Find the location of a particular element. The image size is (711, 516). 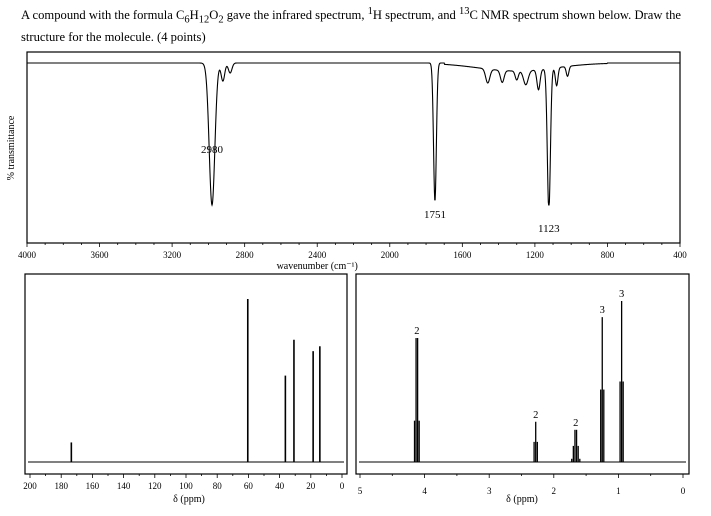

c13-x-tick-label: 160 is located at coordinates (93, 486).